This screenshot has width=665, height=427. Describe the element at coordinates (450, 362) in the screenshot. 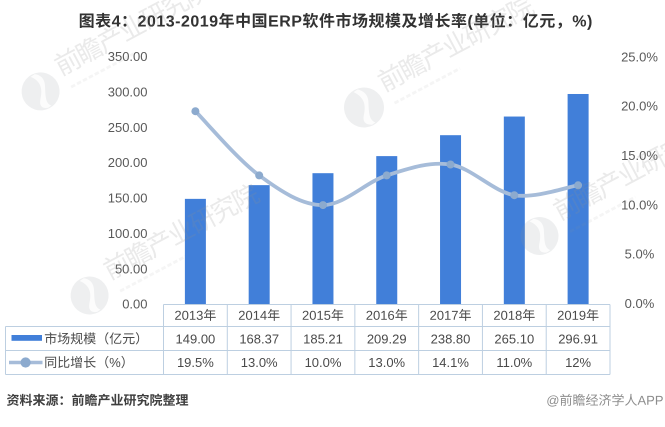

I see `svg-text: 14.1%` at that location.